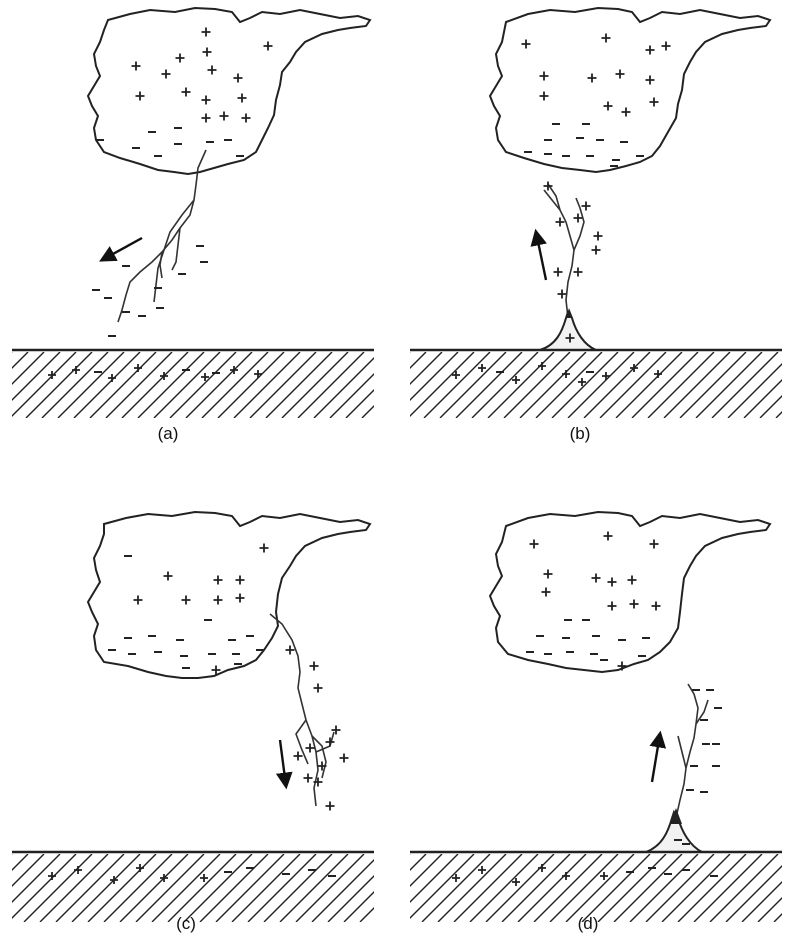 This screenshot has height=945, width=787. I want to click on ground-plus-d, so click(530, 875).